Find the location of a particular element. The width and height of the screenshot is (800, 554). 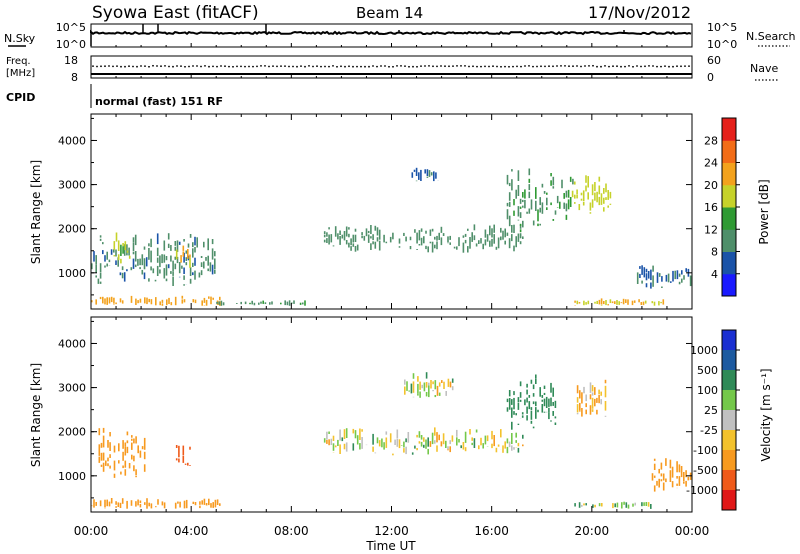

noise-left-tick-top: 10^5 is located at coordinates (71, 27).